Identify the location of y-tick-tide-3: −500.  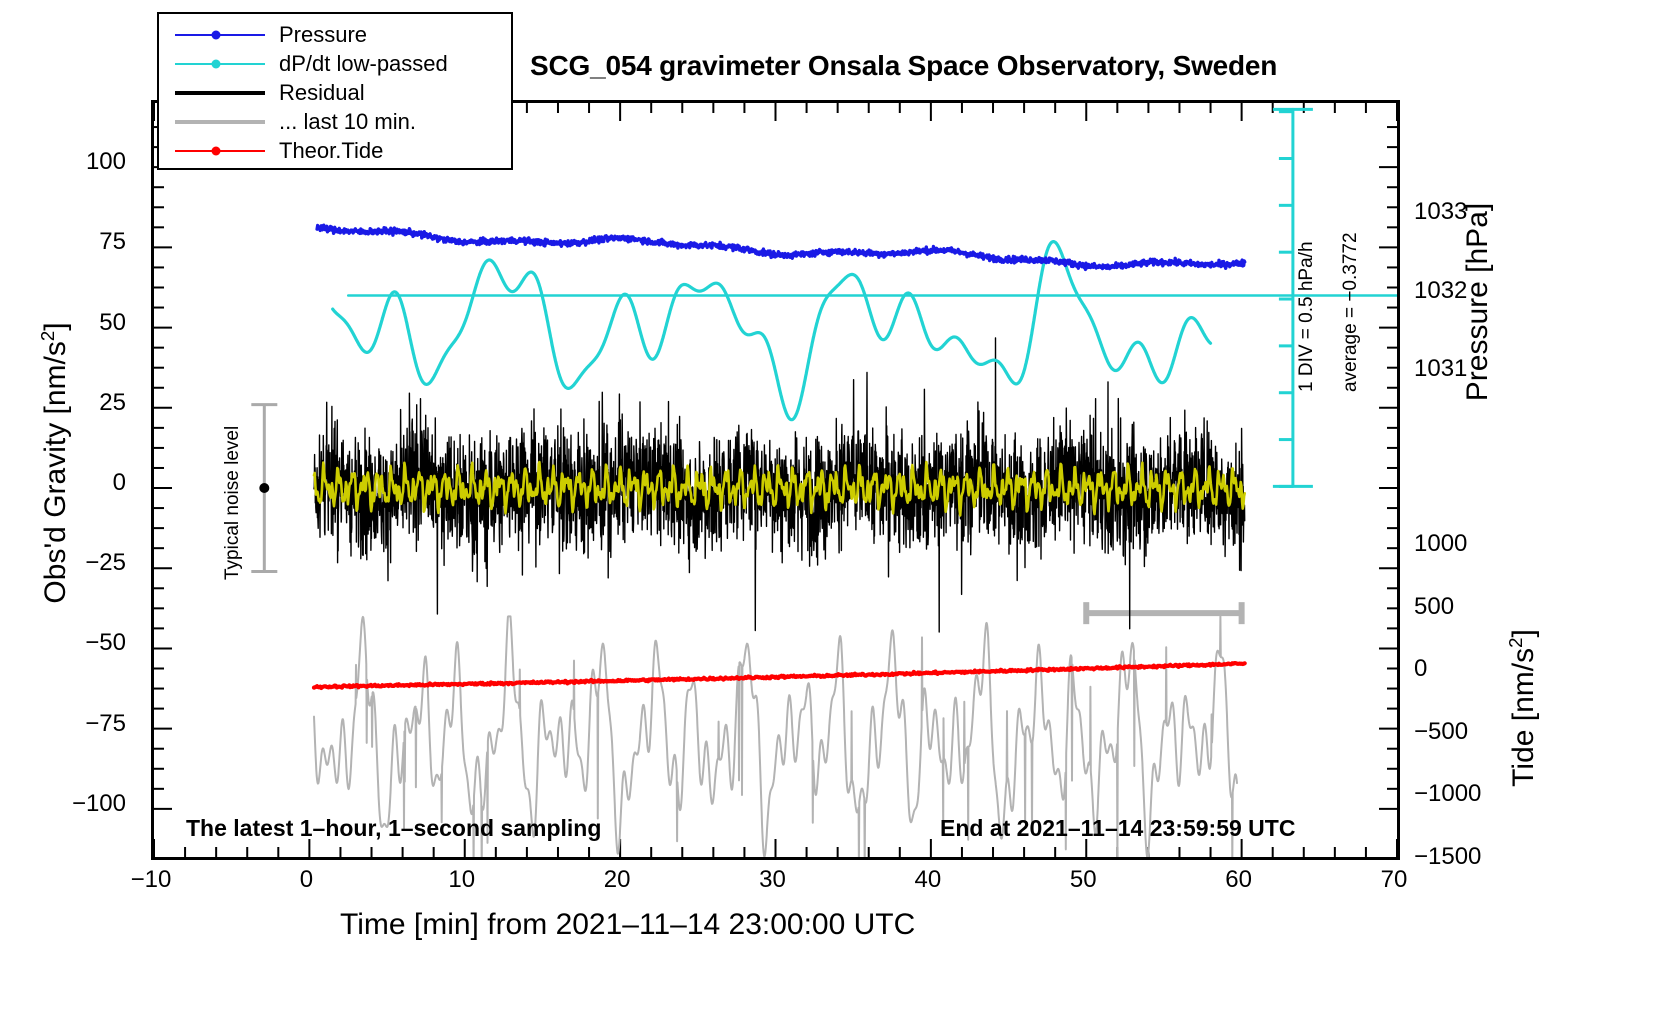
(1441, 731).